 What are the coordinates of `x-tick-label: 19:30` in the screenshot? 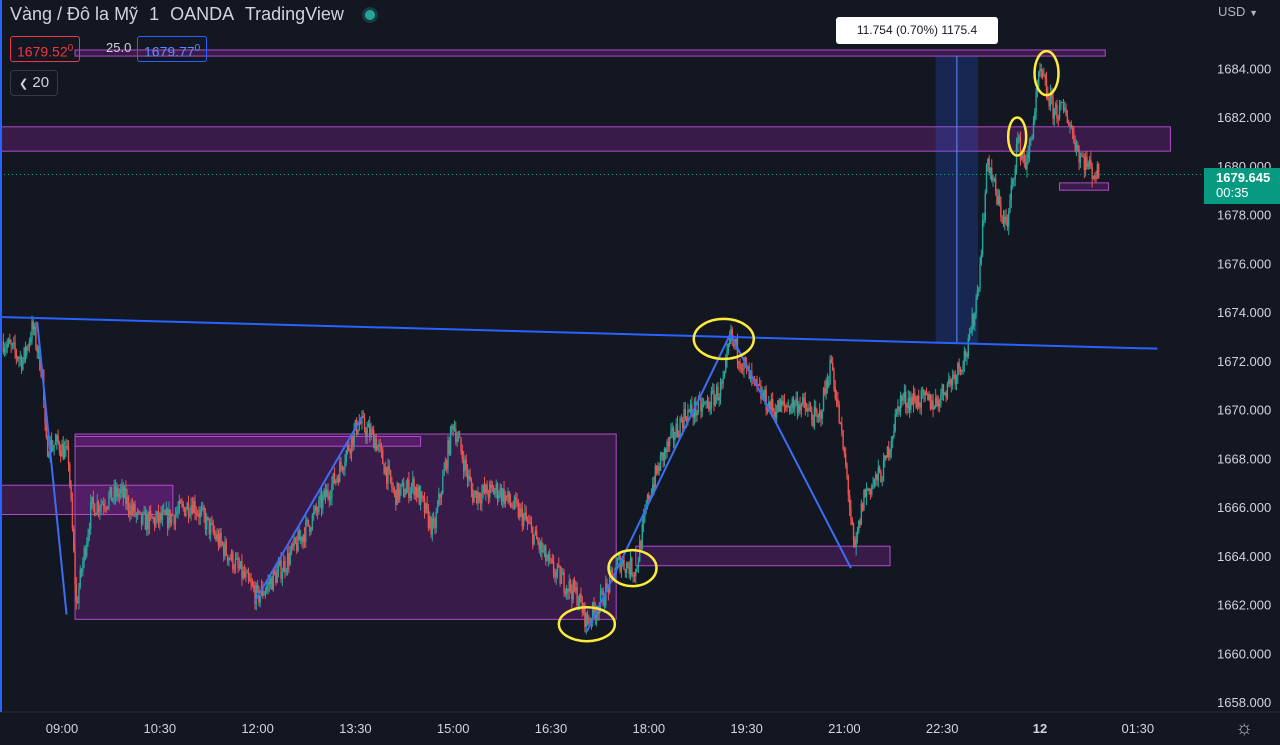 It's located at (746, 728).